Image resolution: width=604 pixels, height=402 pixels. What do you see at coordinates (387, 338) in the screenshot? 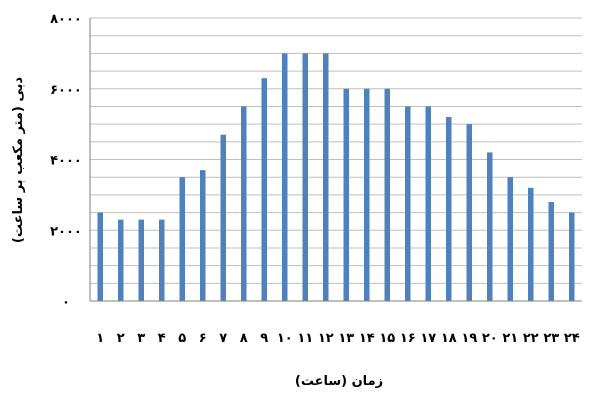
I see `x-tick-label: ۱۵` at bounding box center [387, 338].